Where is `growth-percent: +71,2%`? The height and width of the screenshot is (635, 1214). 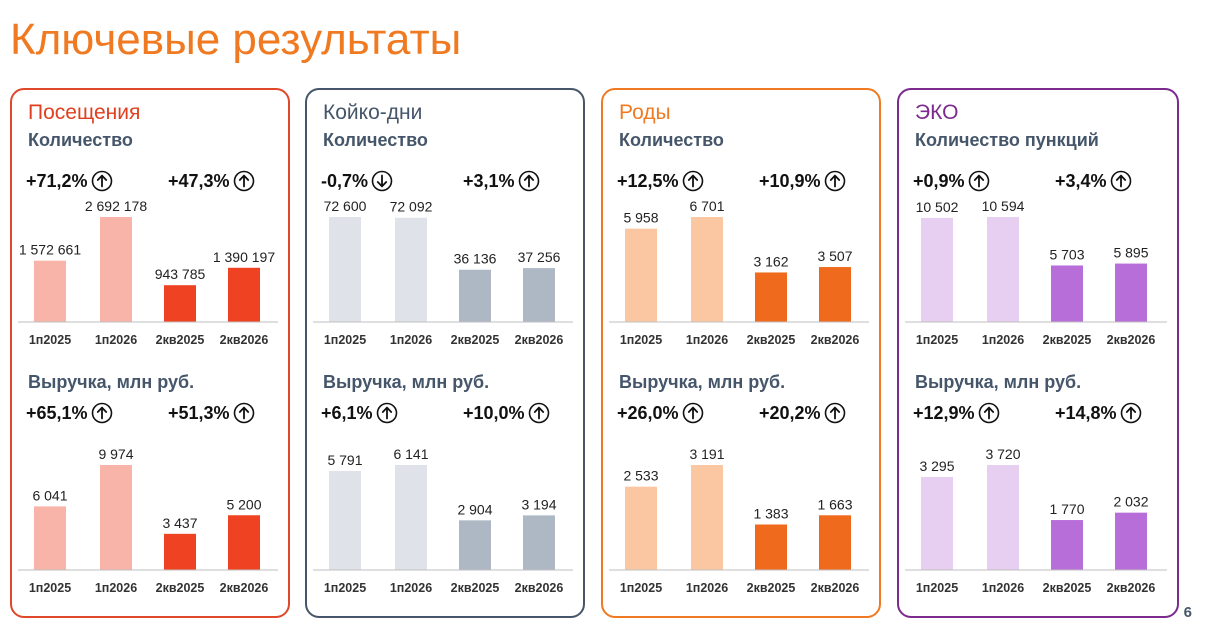 growth-percent: +71,2% is located at coordinates (57, 180).